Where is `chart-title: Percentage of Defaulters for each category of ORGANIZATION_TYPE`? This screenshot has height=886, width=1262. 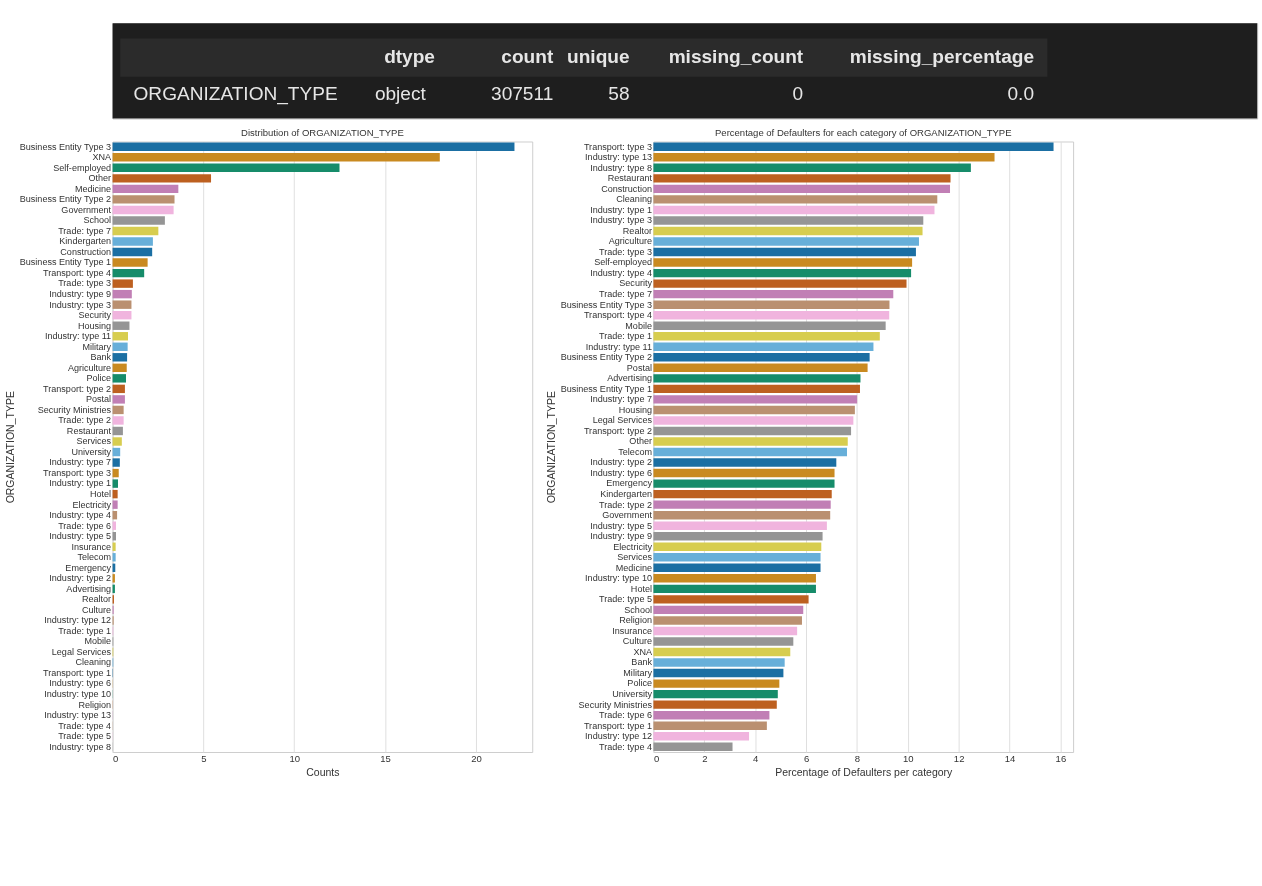 chart-title: Percentage of Defaulters for each category of ORGANIZATION_TYPE is located at coordinates (863, 132).